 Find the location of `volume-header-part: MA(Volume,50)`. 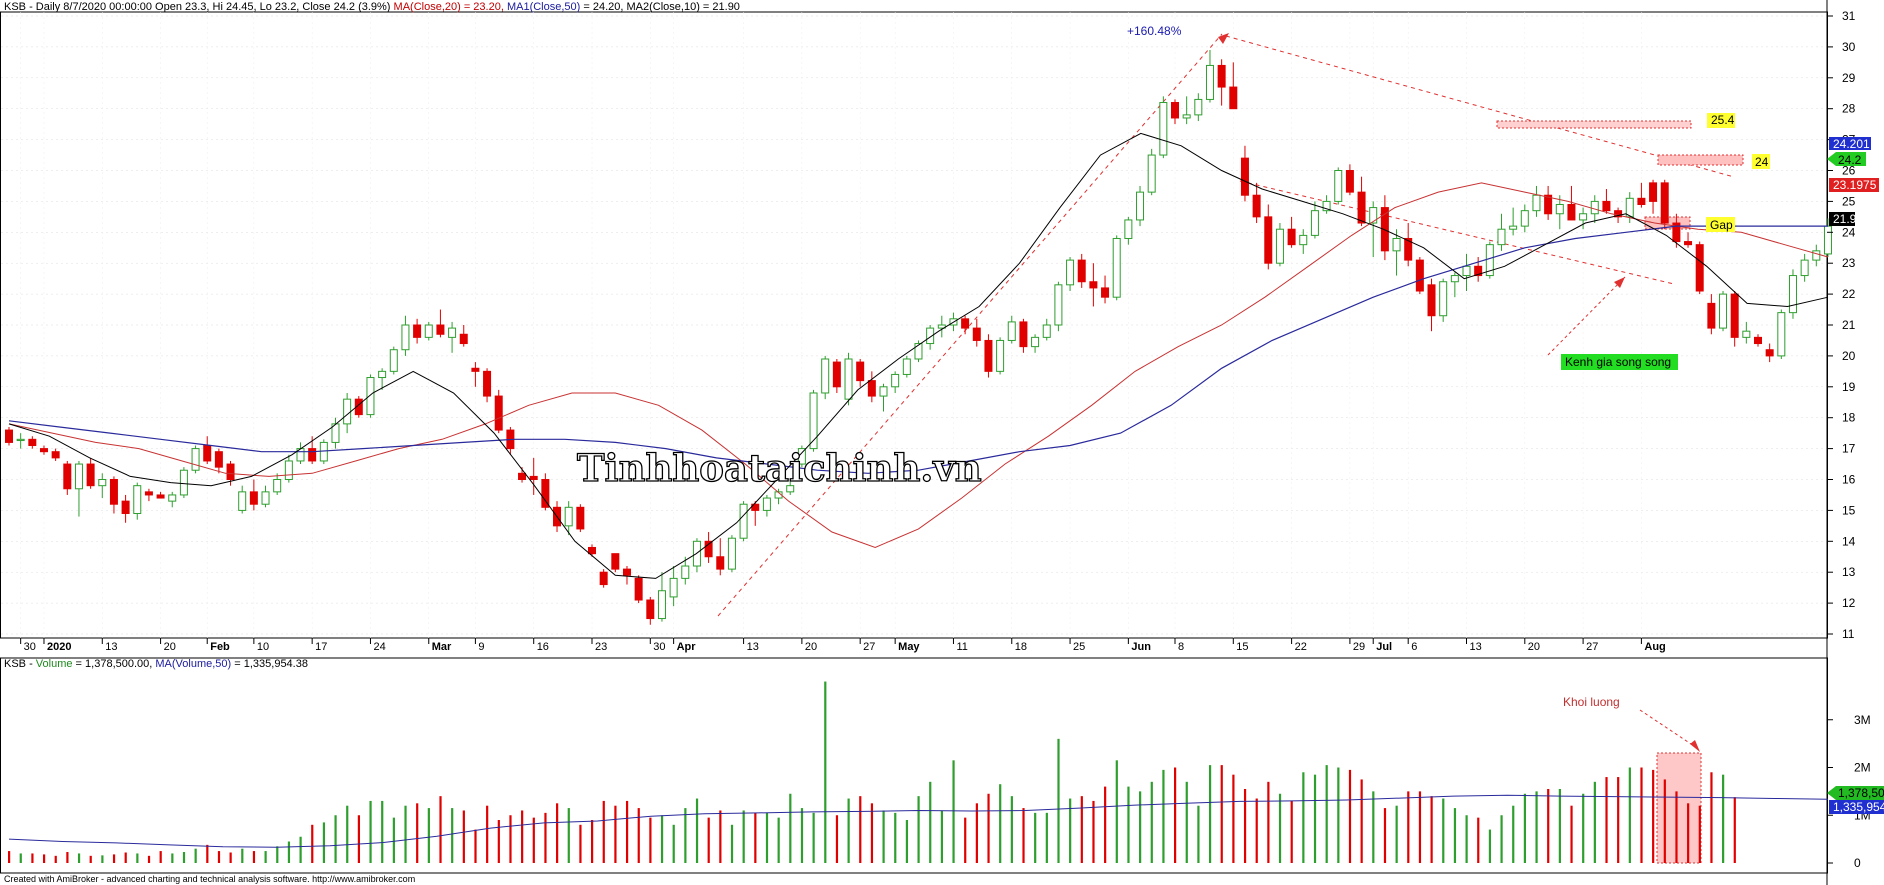

volume-header-part: MA(Volume,50) is located at coordinates (193, 664).